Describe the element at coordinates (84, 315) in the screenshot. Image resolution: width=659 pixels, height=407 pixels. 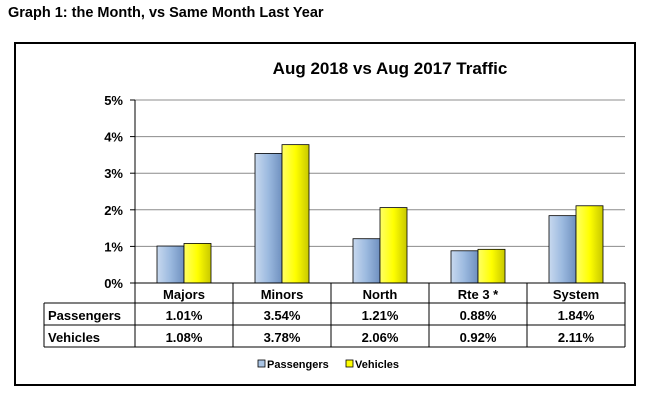
I see `table-row-label: Passengers` at that location.